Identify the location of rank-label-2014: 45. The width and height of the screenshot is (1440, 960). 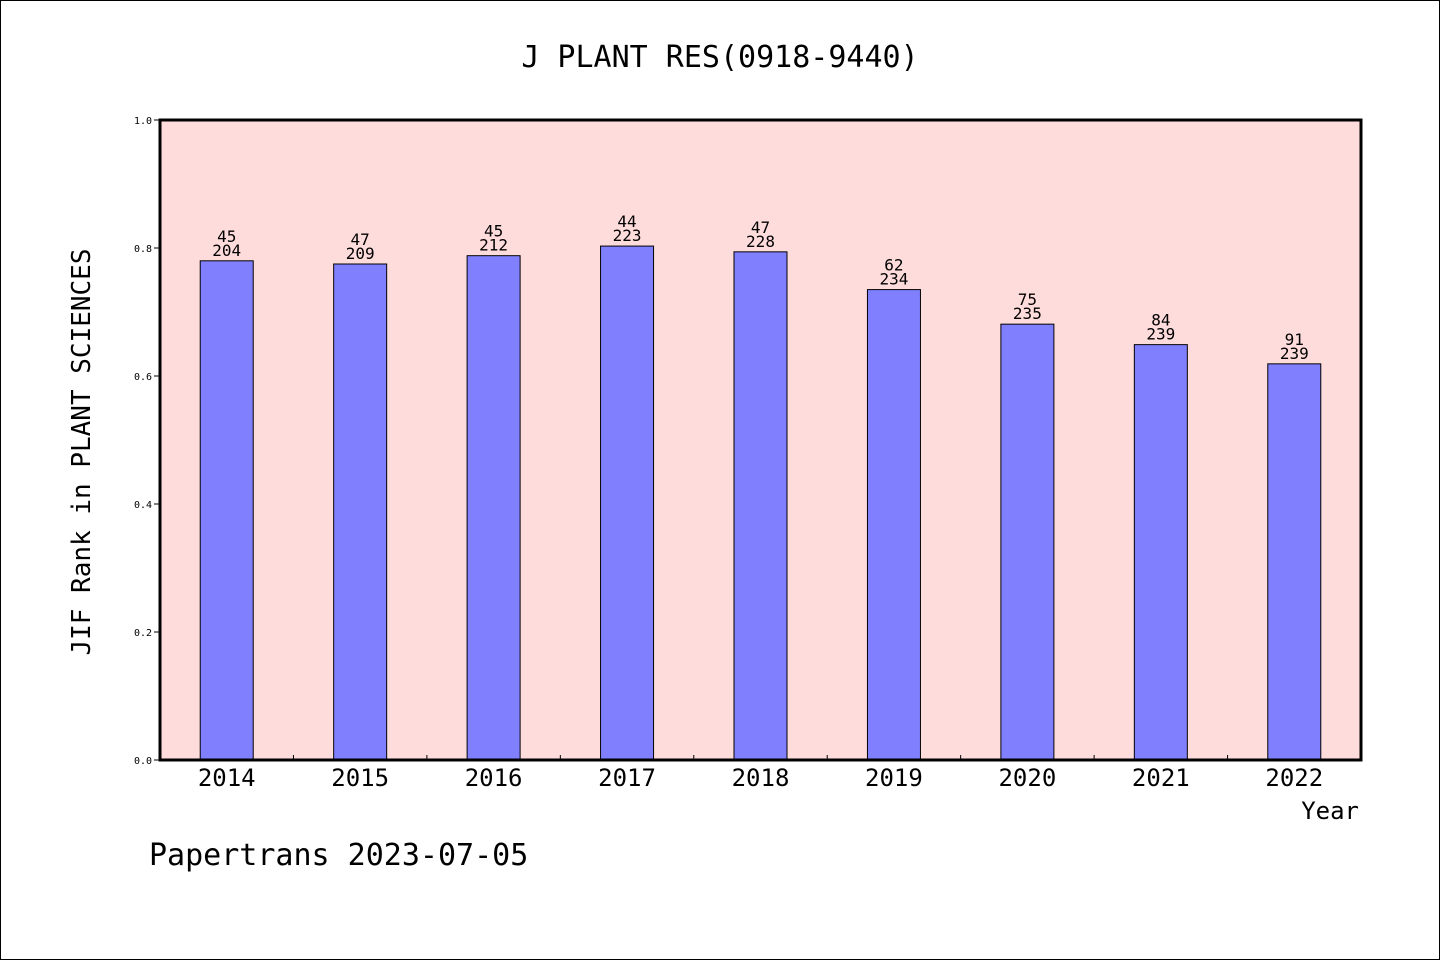
(226, 236).